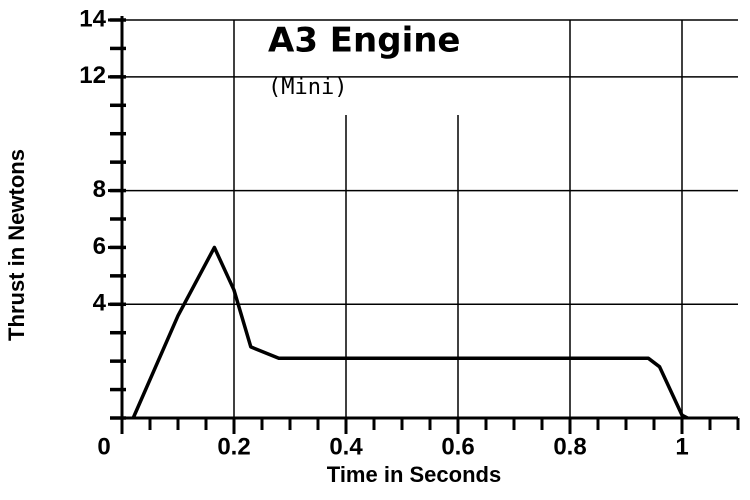  What do you see at coordinates (92, 18) in the screenshot?
I see `y-tick-label: 14` at bounding box center [92, 18].